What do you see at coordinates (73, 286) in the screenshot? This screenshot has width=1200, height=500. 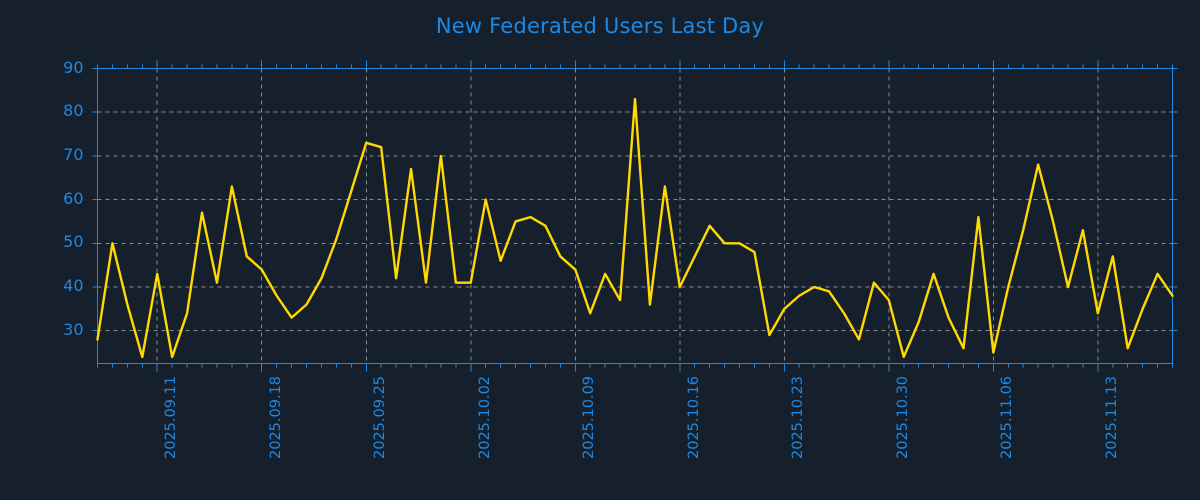 I see `y-axis-tick-label: 40` at bounding box center [73, 286].